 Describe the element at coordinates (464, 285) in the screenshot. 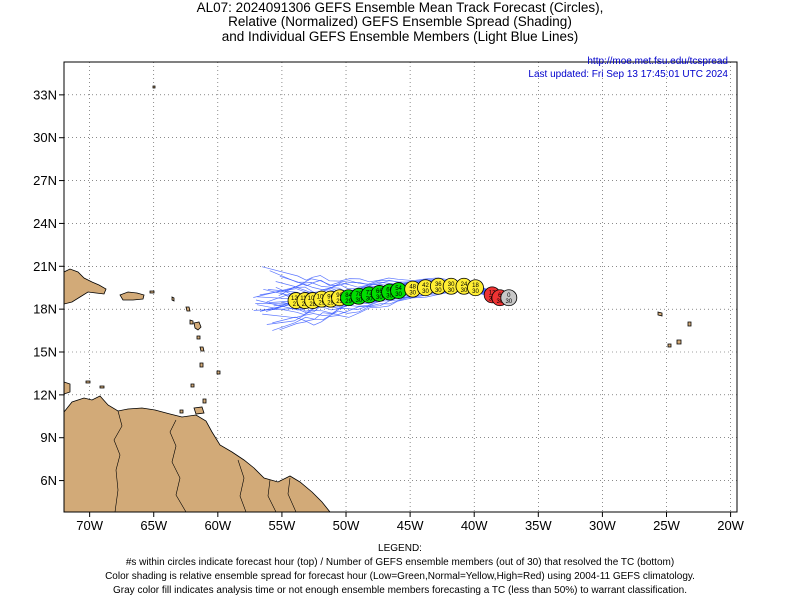

I see `forecast-hour-label: 24` at that location.